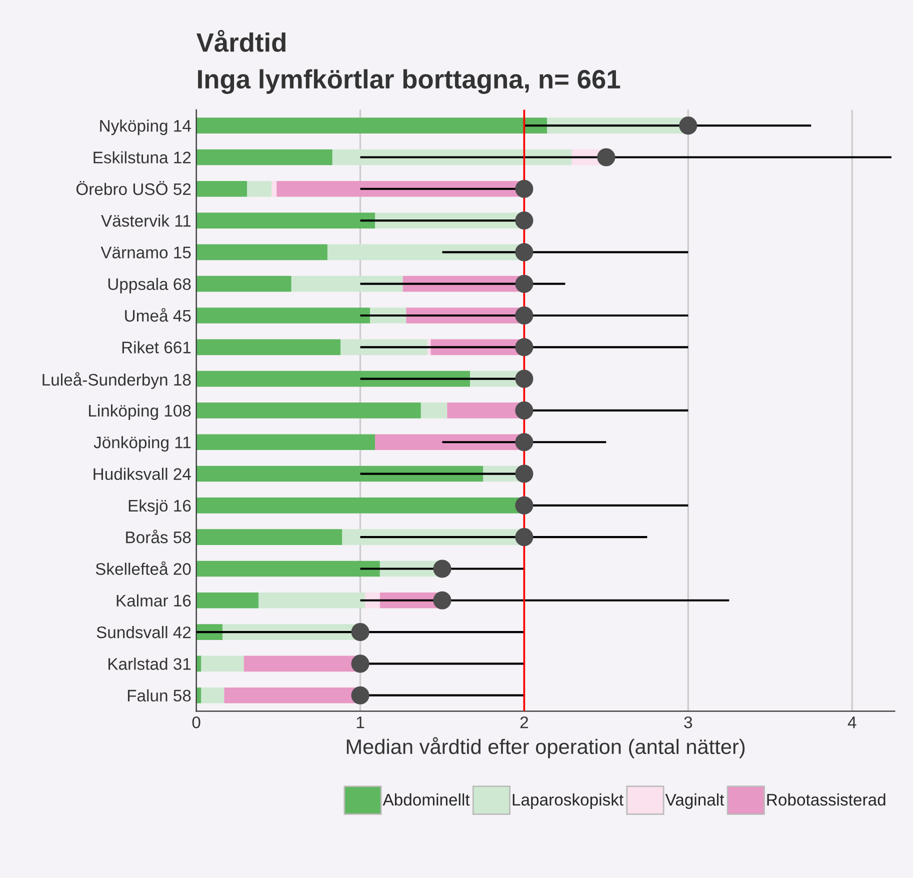  I want to click on legend-label: Robotassisterad, so click(826, 799).